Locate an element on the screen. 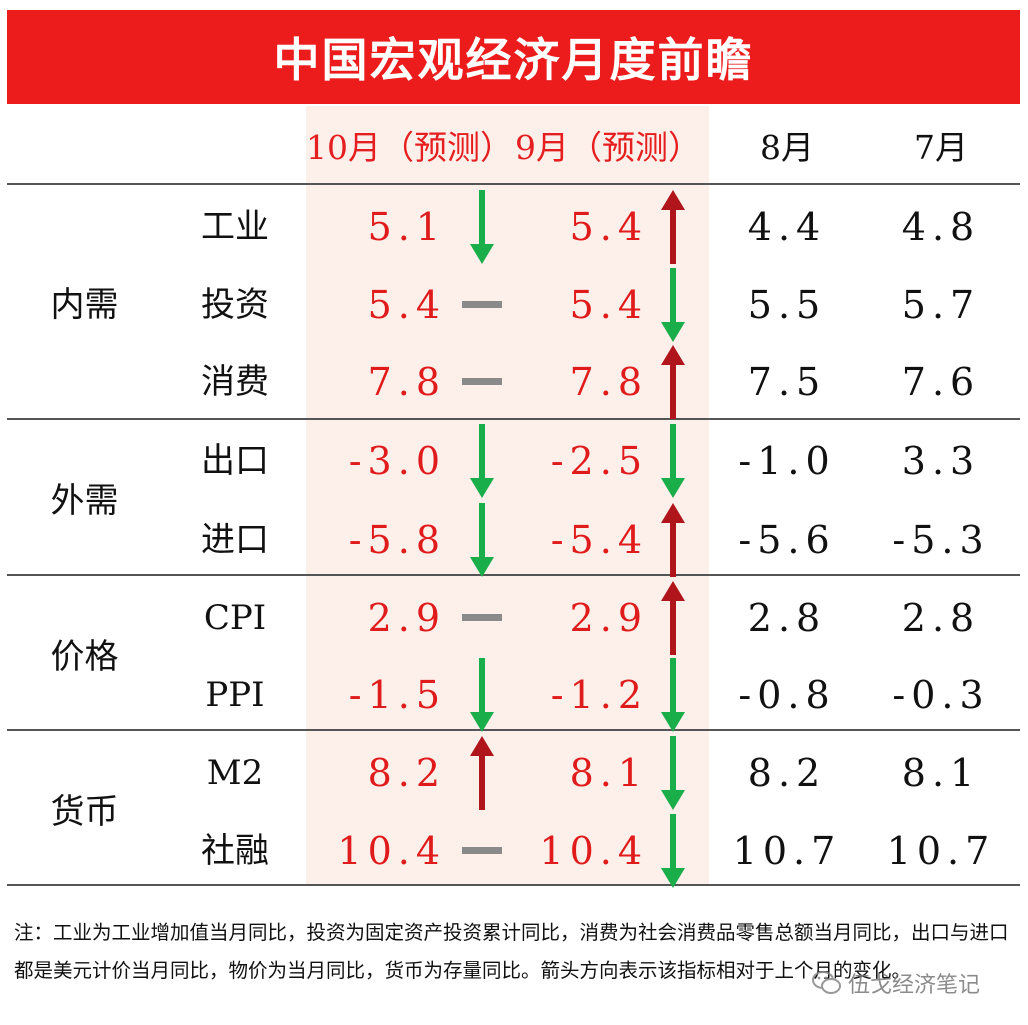 Image resolution: width=1028 pixels, height=1025 pixels. aug-value: -1.0 is located at coordinates (787, 461).